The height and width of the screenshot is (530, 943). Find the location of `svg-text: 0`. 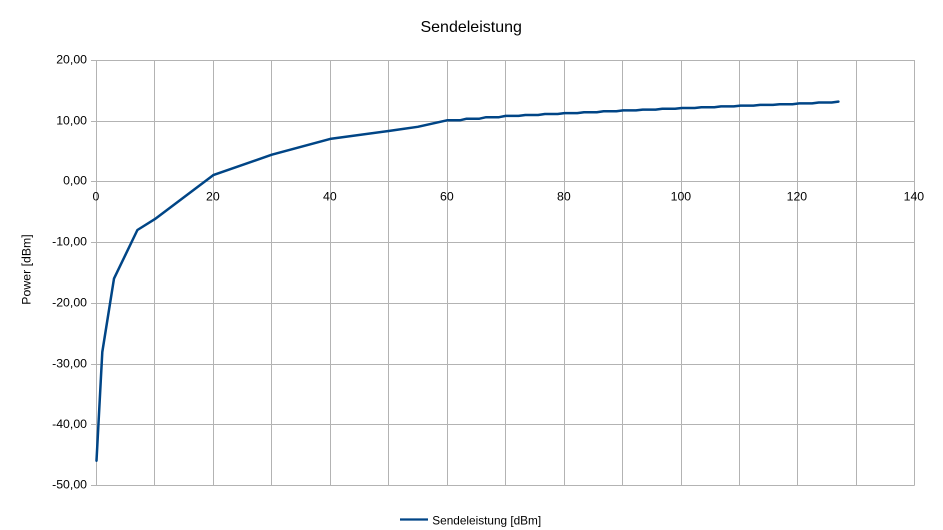

svg-text: 0 is located at coordinates (95, 197).